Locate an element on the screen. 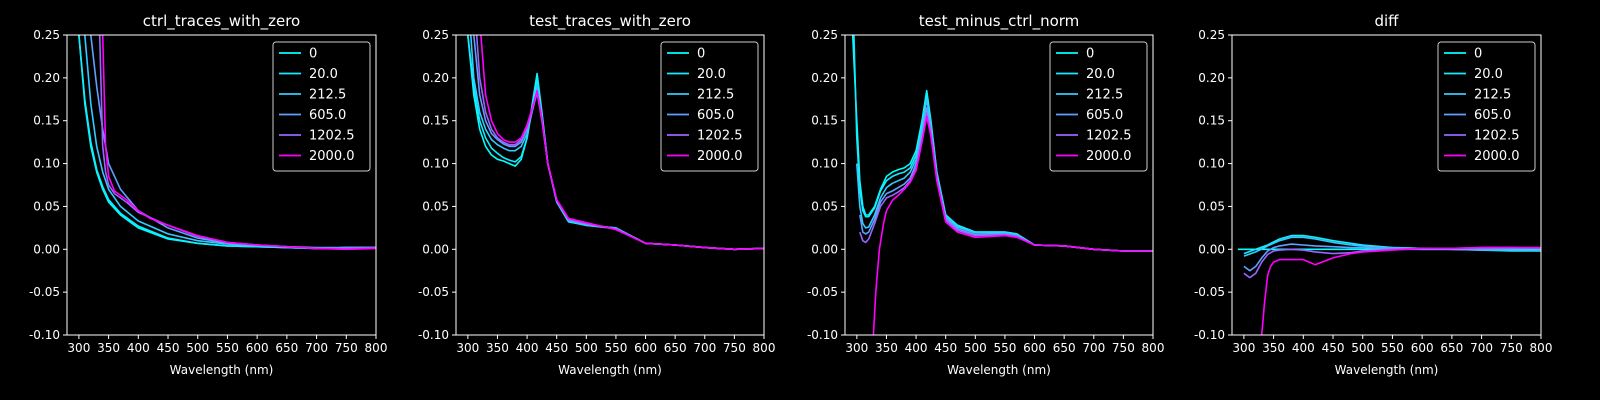 The width and height of the screenshot is (1600, 400). series-line-1202.5 is located at coordinates (1392, 262).